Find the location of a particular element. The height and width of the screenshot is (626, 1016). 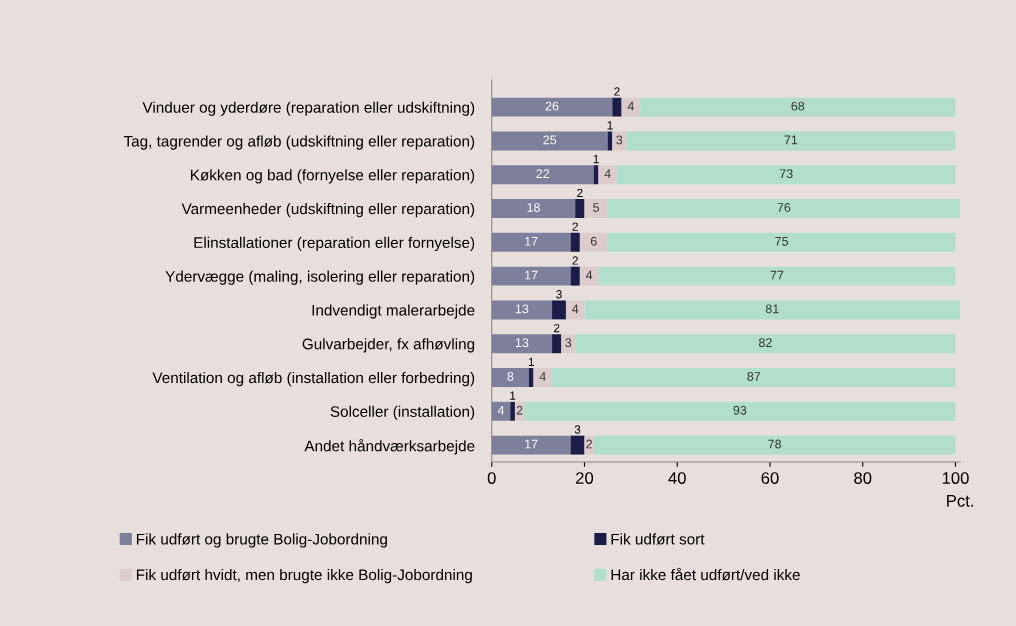

legend-label: Fik udført sort is located at coordinates (658, 539).